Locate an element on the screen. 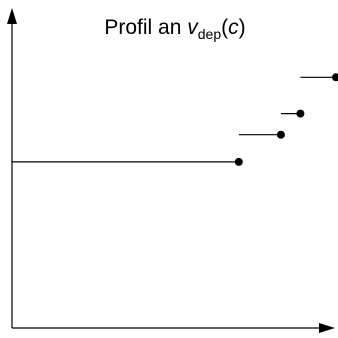 The image size is (338, 338). chart-title-paren-open: ( is located at coordinates (224, 27).